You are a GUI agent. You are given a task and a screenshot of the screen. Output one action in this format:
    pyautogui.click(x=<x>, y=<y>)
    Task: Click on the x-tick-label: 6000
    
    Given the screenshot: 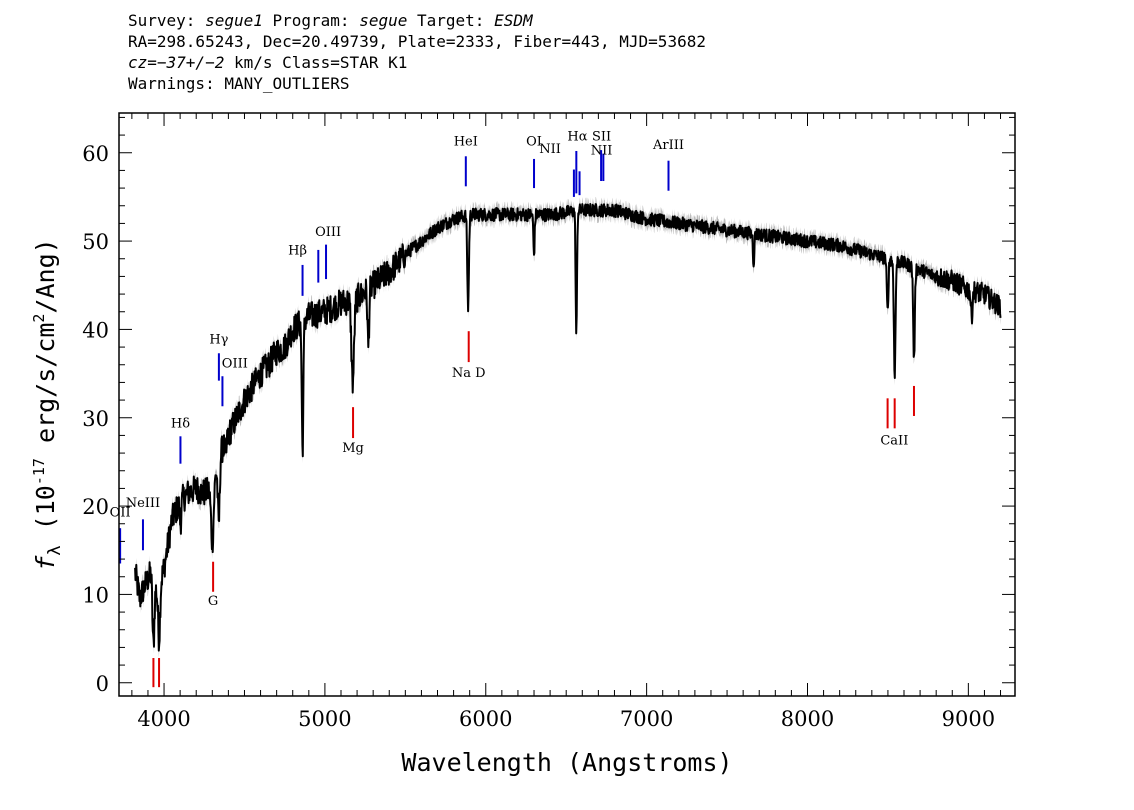 What is the action you would take?
    pyautogui.click(x=485, y=719)
    